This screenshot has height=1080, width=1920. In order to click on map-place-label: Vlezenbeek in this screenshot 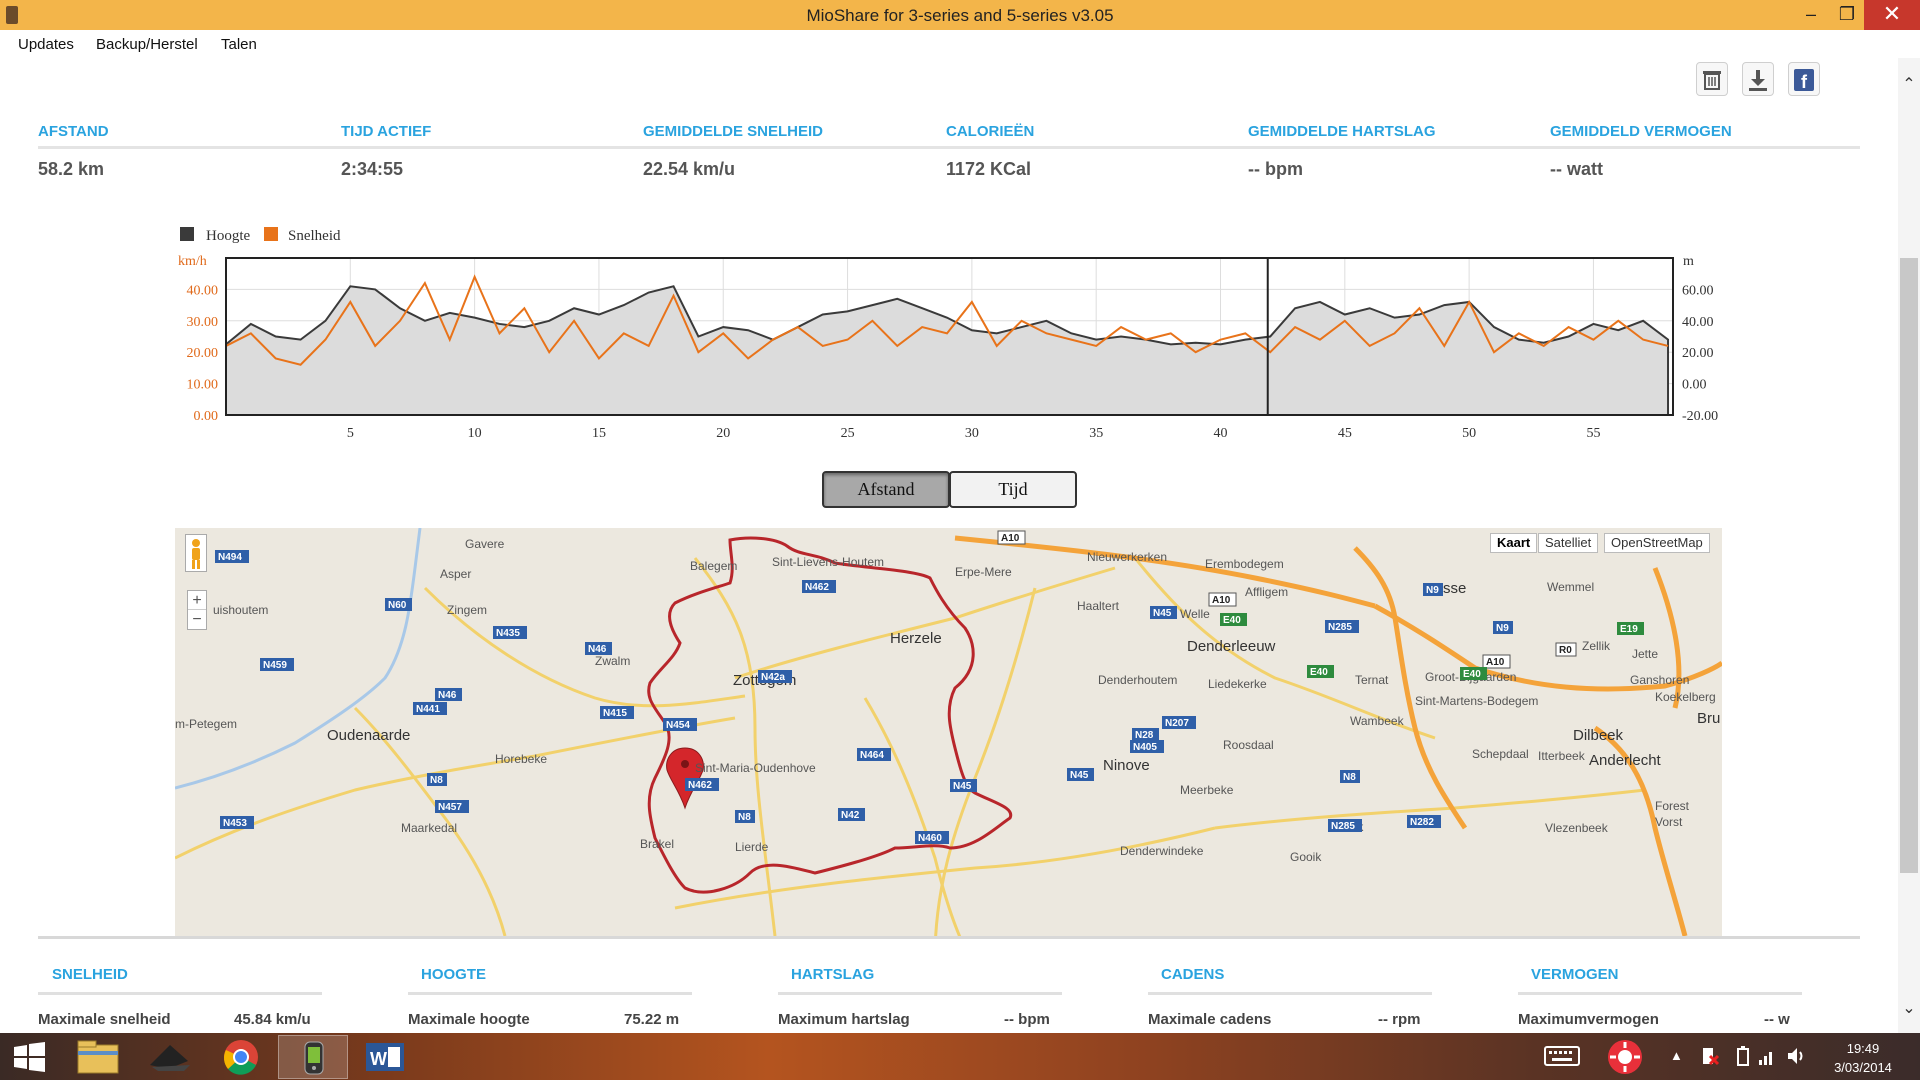, I will do `click(1577, 828)`.